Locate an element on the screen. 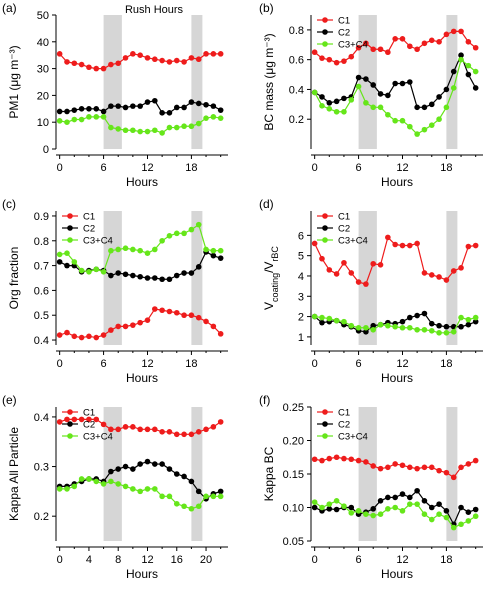  y-tick-label: 0.5 is located at coordinates (41, 316).